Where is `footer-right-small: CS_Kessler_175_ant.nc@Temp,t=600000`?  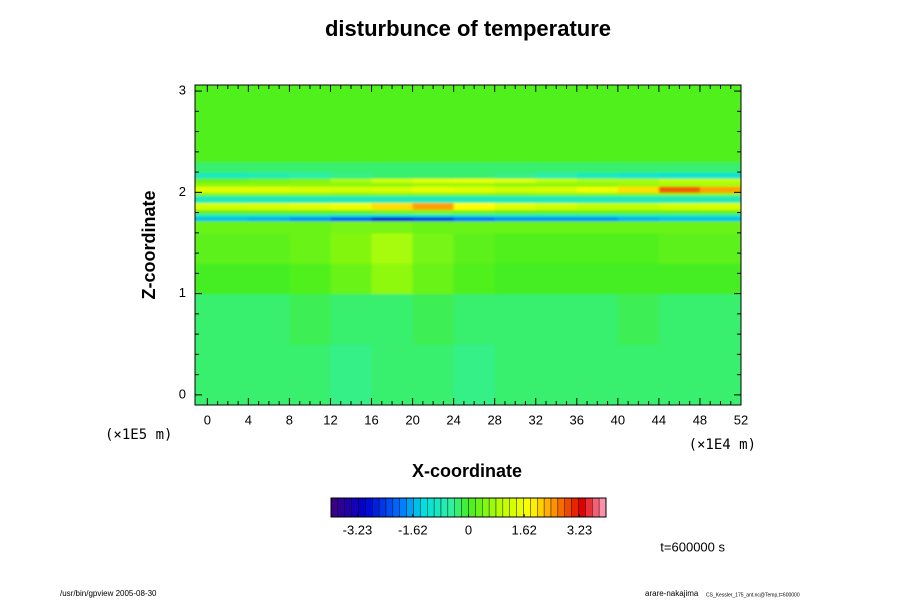 footer-right-small: CS_Kessler_175_ant.nc@Temp,t=600000 is located at coordinates (753, 595).